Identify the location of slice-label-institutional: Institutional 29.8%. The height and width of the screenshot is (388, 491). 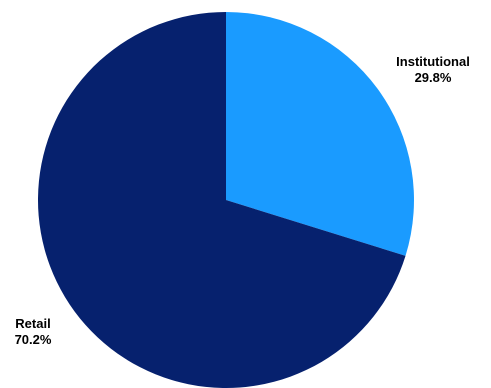
(433, 70).